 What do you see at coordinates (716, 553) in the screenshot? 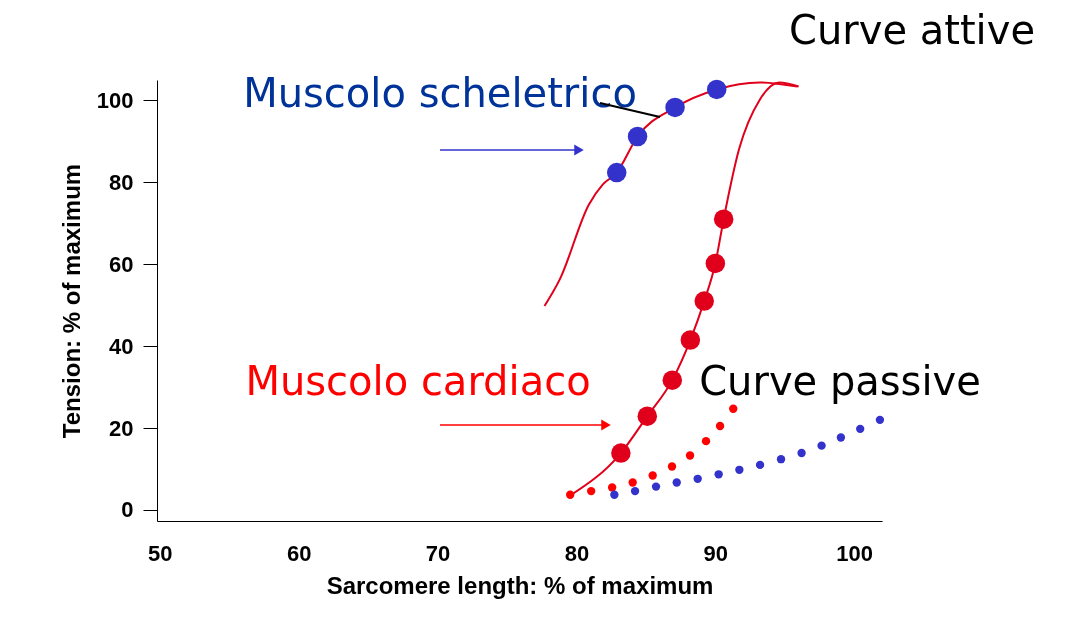
I see `x-tick-label: 90` at bounding box center [716, 553].